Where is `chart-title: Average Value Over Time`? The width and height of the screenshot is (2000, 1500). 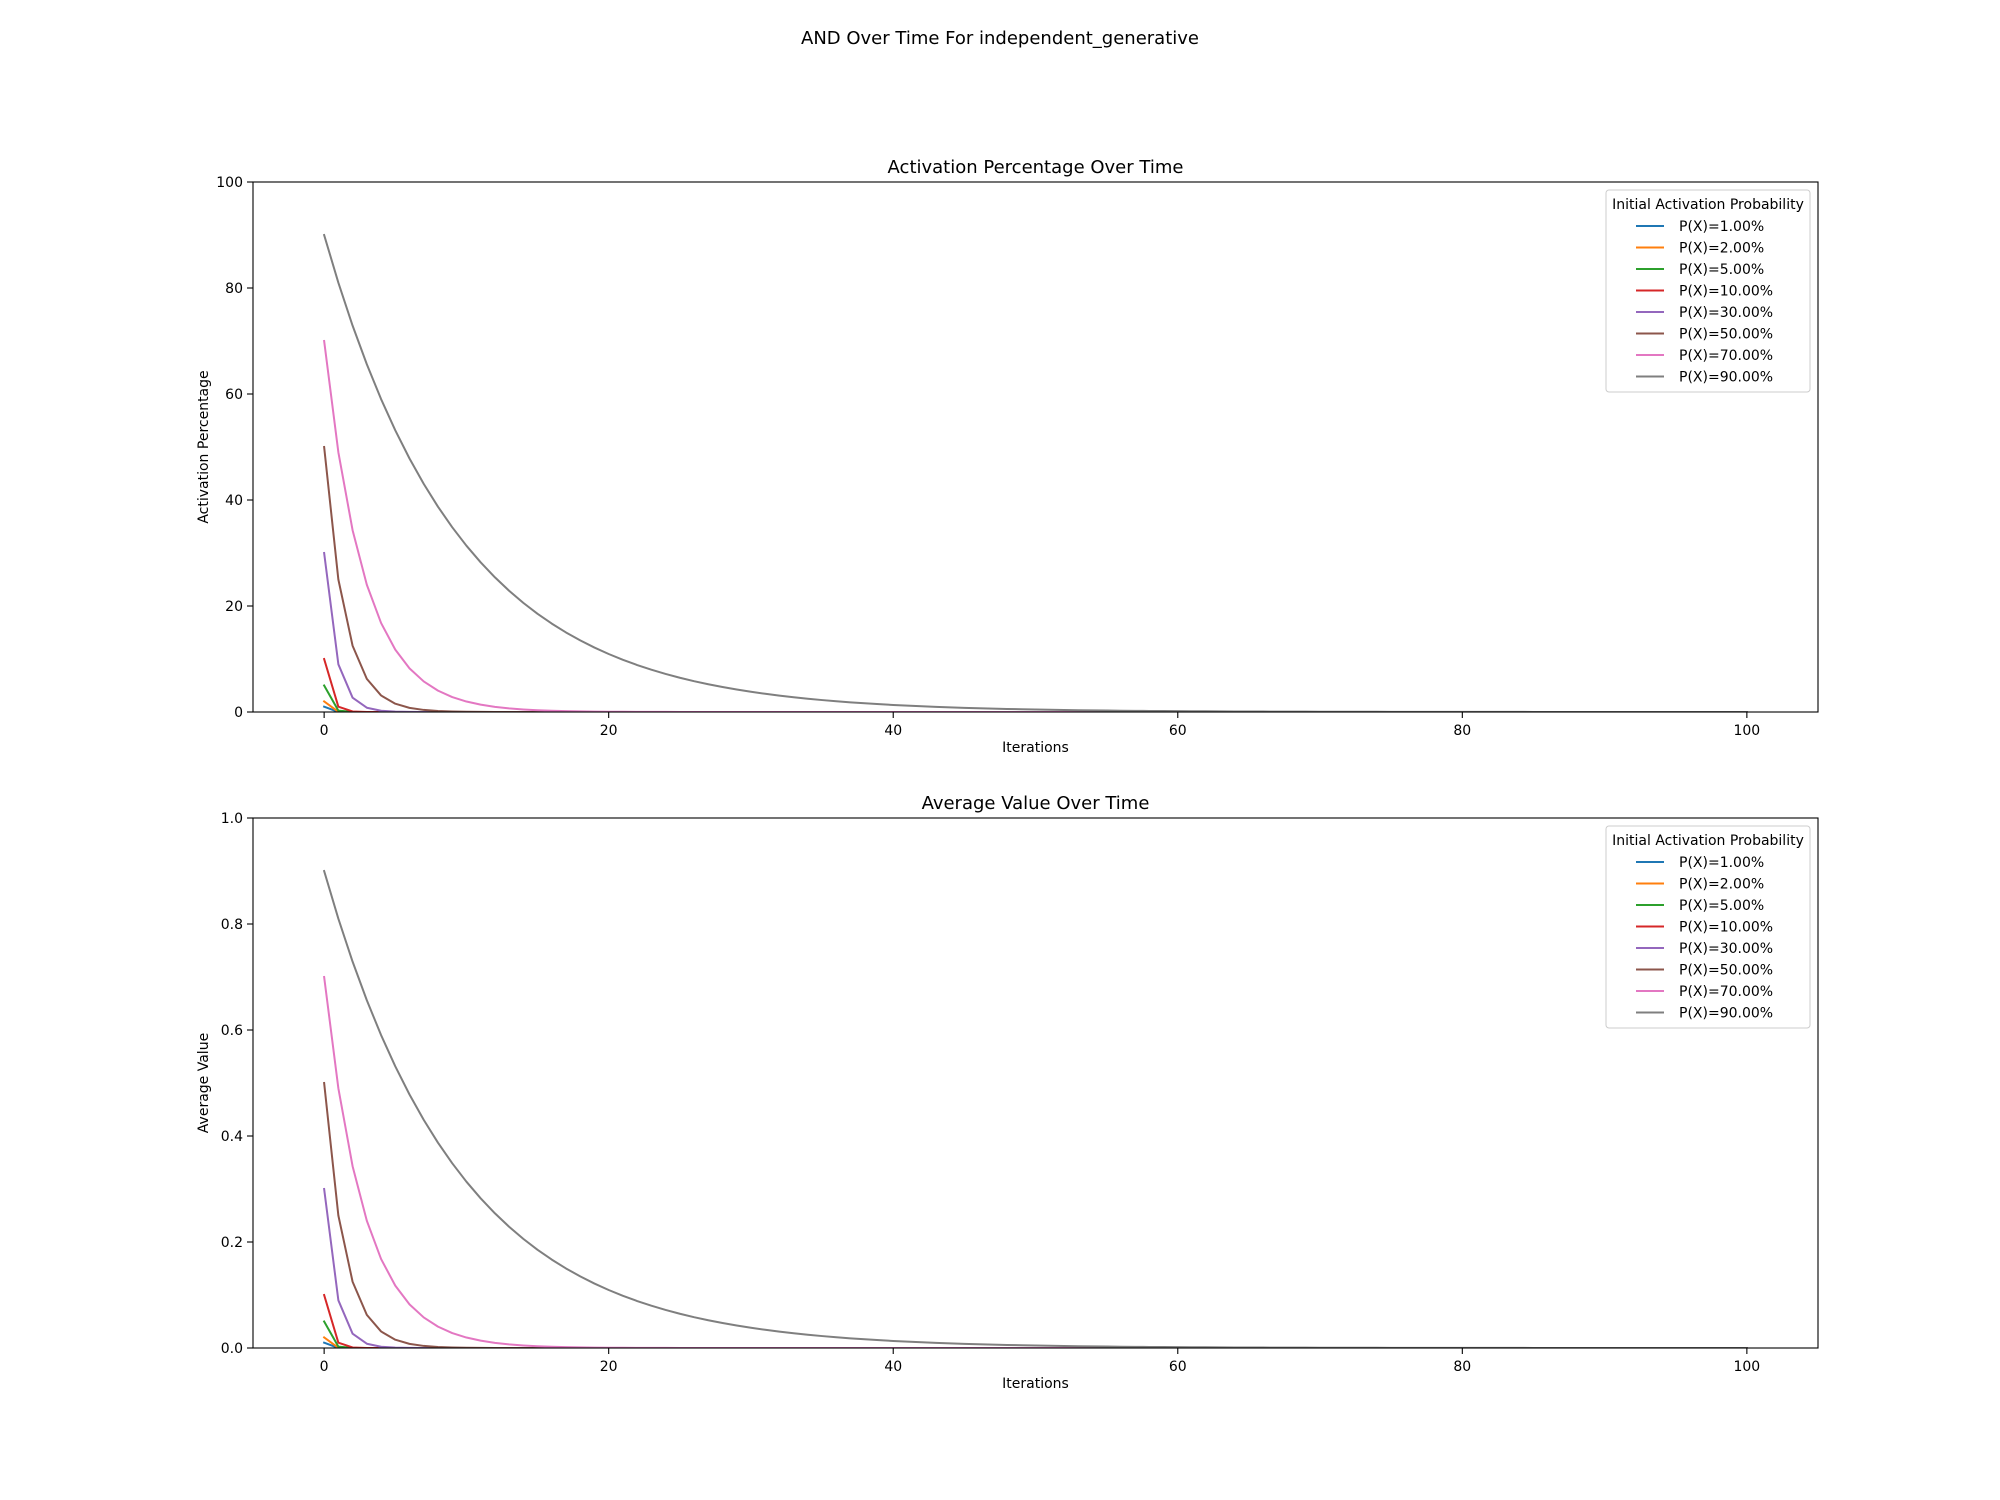
chart-title: Average Value Over Time is located at coordinates (1036, 803).